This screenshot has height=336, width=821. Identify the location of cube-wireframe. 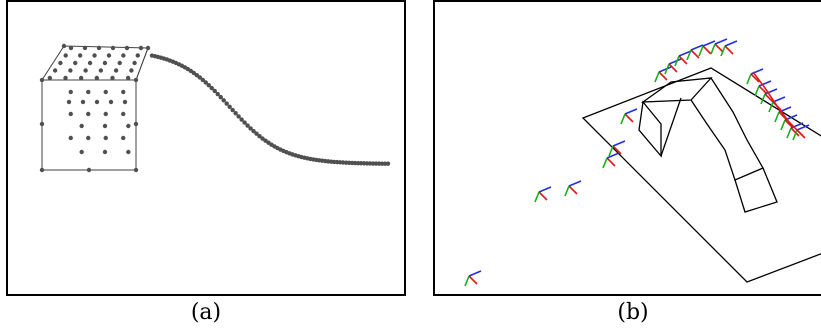
(95, 108).